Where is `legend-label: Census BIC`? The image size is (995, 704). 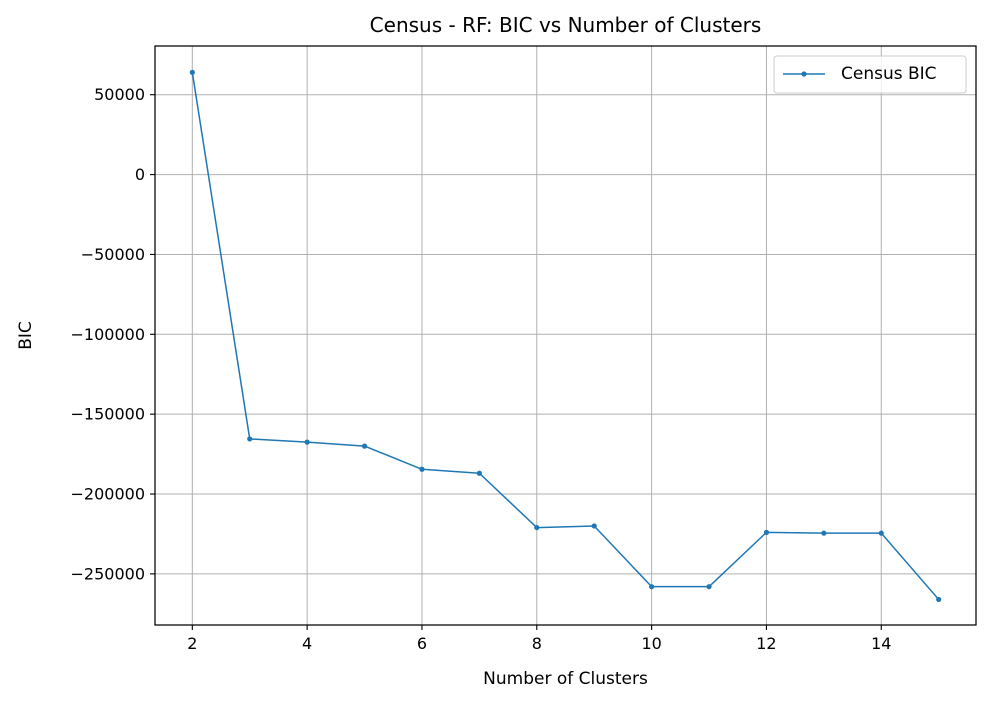 legend-label: Census BIC is located at coordinates (889, 74).